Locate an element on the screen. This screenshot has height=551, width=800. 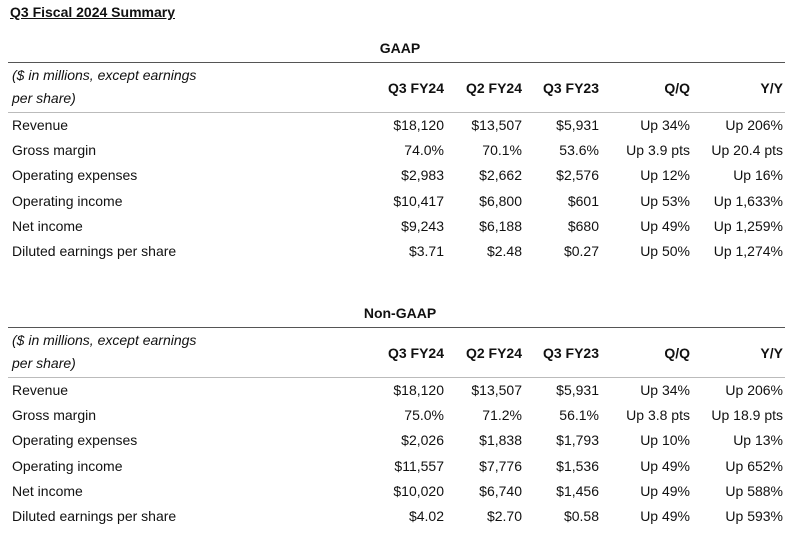
cell: Up 3.9 pts is located at coordinates (658, 150).